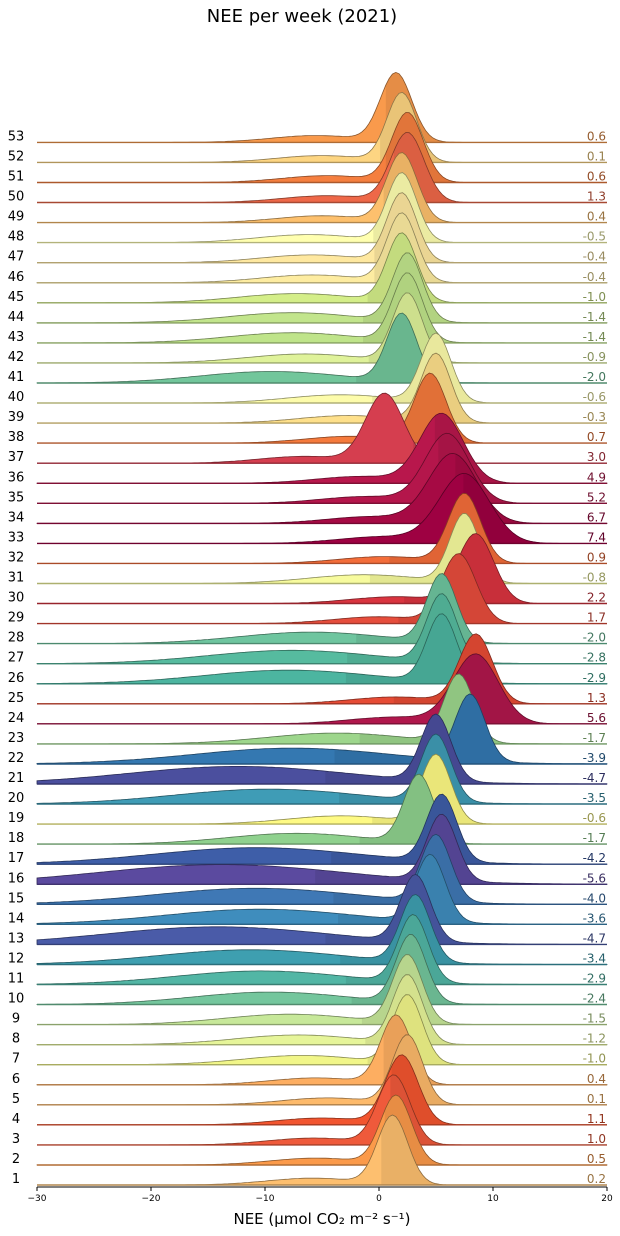  What do you see at coordinates (594, 818) in the screenshot?
I see `mean-label-week-19: -0.6` at bounding box center [594, 818].